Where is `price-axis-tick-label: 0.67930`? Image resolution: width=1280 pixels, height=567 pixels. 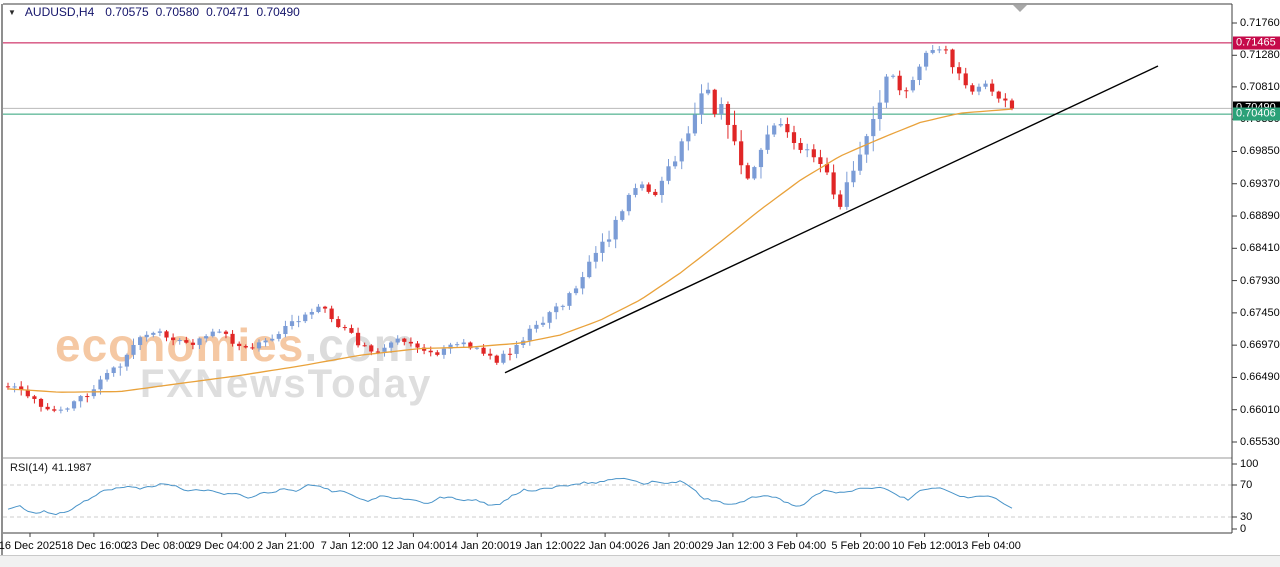
price-axis-tick-label: 0.67930 is located at coordinates (1260, 280).